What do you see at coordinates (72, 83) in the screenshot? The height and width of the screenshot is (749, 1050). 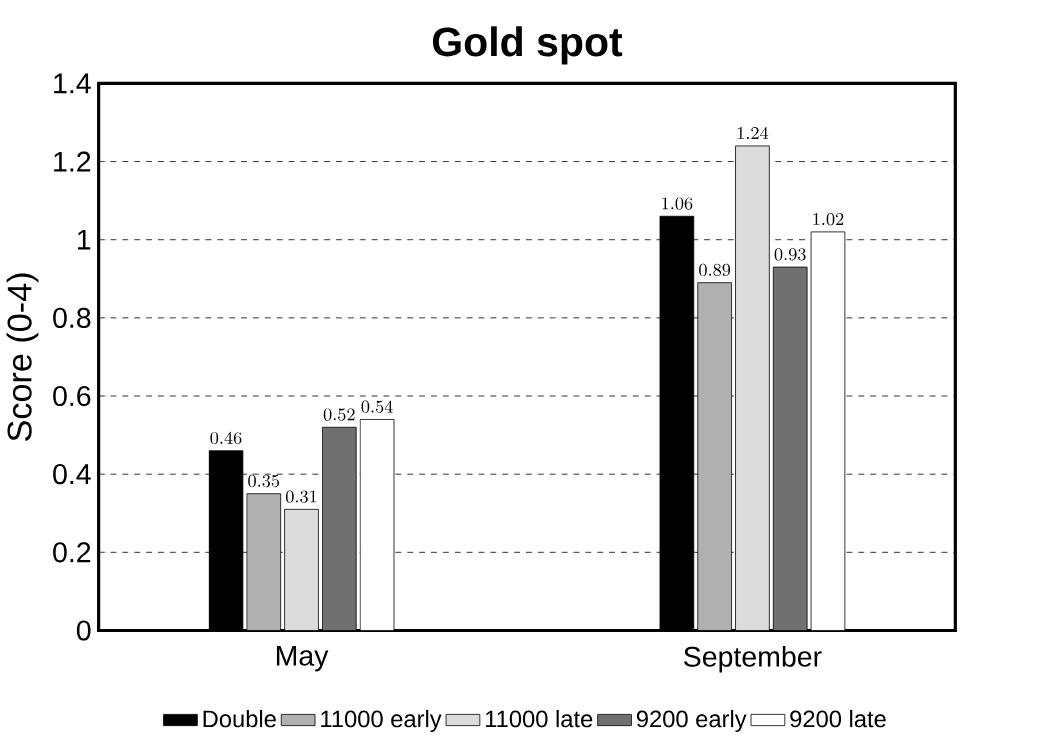 I see `y-tick-label: 1.4` at bounding box center [72, 83].